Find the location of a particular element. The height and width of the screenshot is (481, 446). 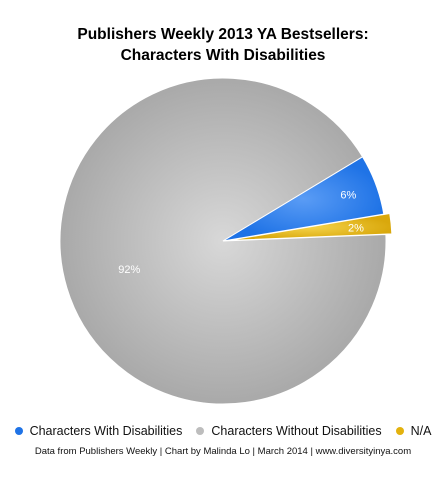

legend-item-na: N/A is located at coordinates (413, 431).